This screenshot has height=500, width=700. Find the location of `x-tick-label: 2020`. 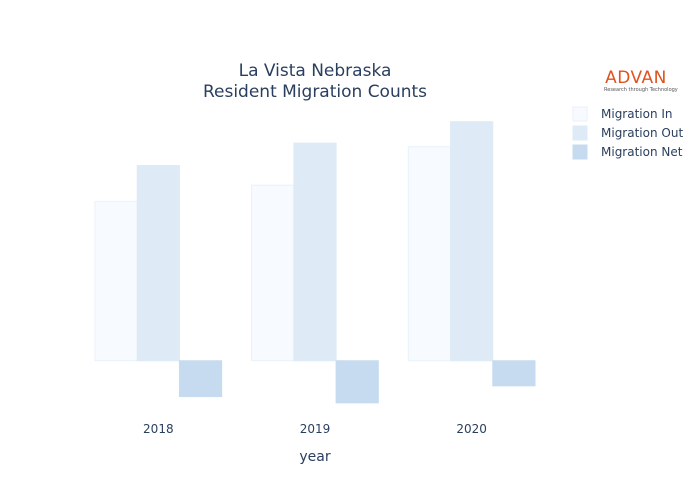

x-tick-label: 2020 is located at coordinates (471, 429).